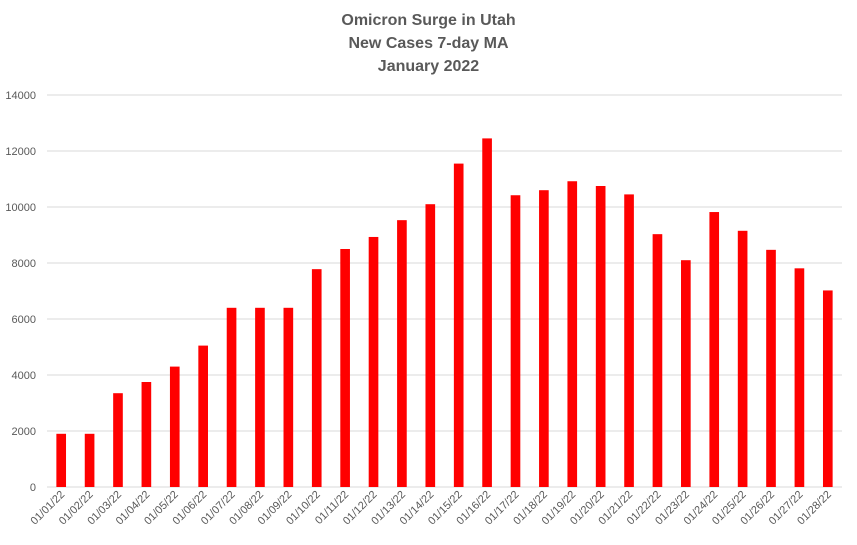  I want to click on chart-title-line-3: January 2022, so click(428, 66).